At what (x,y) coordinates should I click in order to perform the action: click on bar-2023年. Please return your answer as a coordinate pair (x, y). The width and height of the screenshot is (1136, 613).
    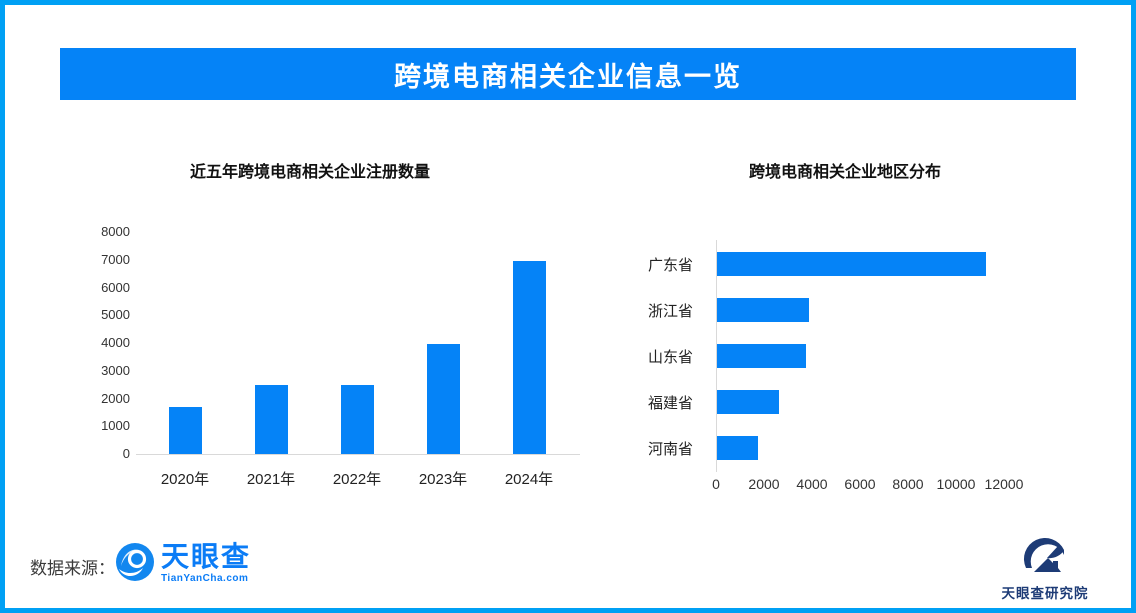
    Looking at the image, I should click on (443, 399).